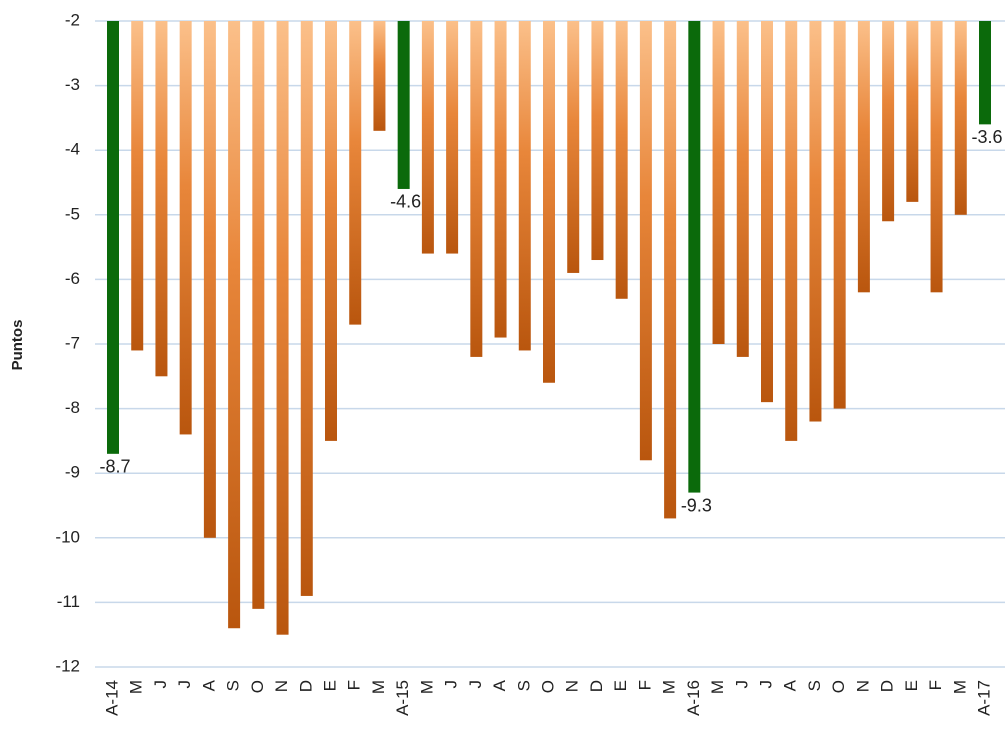 The width and height of the screenshot is (1008, 739). What do you see at coordinates (72, 84) in the screenshot?
I see `y-tick-label: -3` at bounding box center [72, 84].